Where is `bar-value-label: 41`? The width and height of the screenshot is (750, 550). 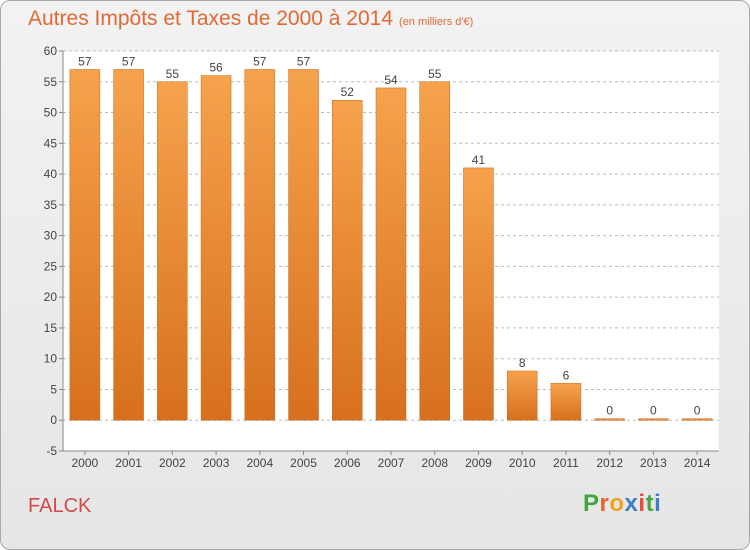 bar-value-label: 41 is located at coordinates (479, 160).